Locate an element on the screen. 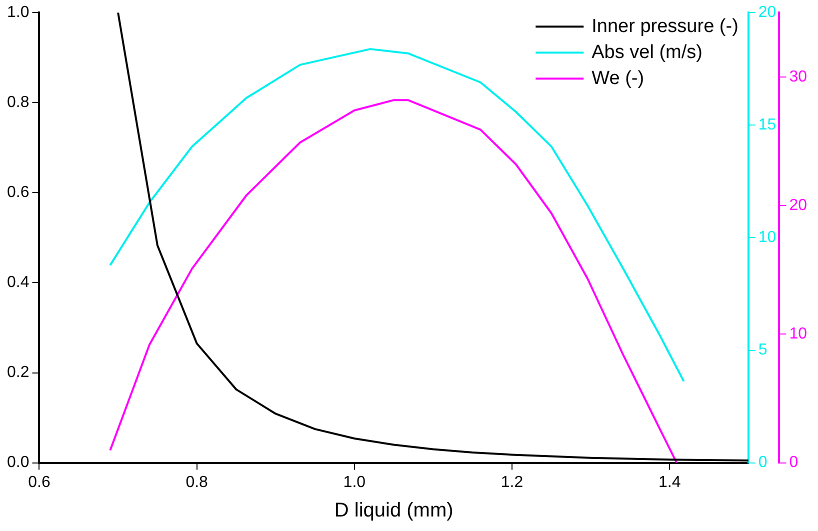 This screenshot has height=531, width=818. y-tick-label: 0.8 is located at coordinates (18, 103).